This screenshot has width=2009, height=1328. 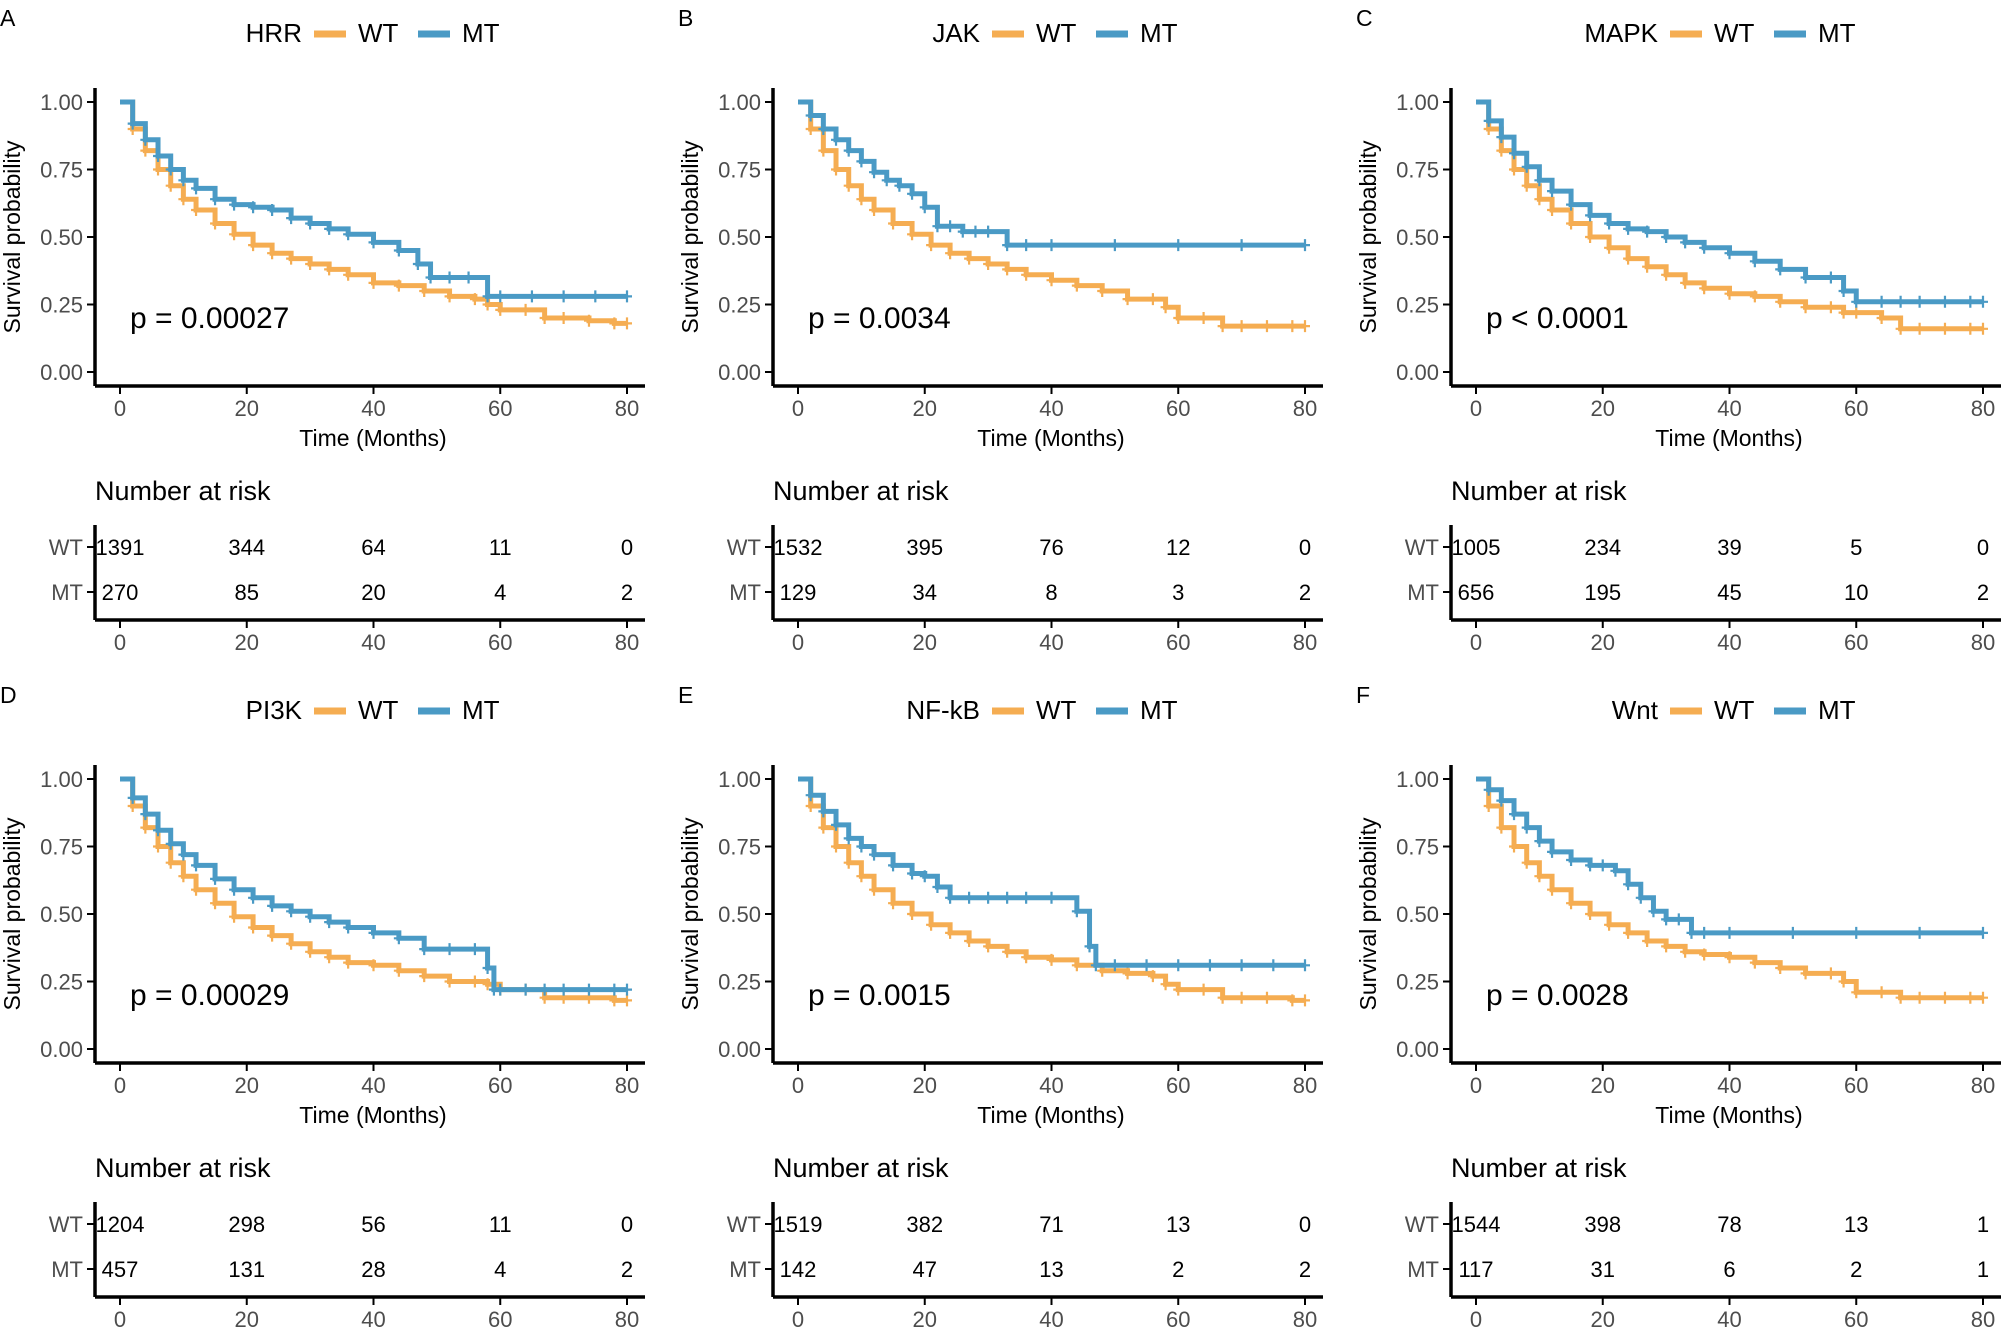 What do you see at coordinates (209, 995) in the screenshot?
I see `p-value: p = 0.00029` at bounding box center [209, 995].